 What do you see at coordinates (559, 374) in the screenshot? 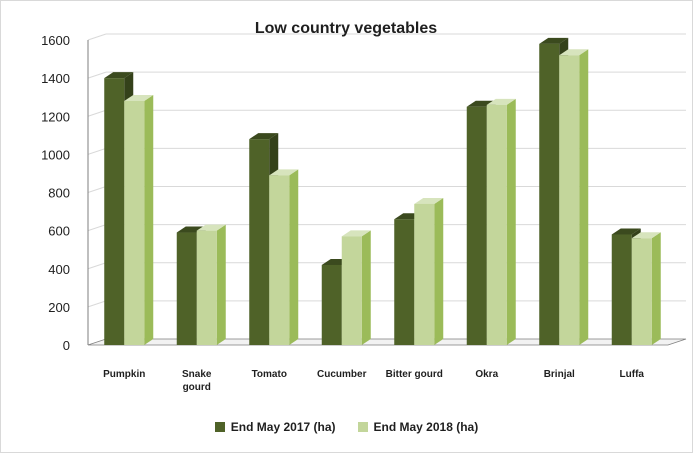
I see `x-tick-label: Brinjal` at bounding box center [559, 374].